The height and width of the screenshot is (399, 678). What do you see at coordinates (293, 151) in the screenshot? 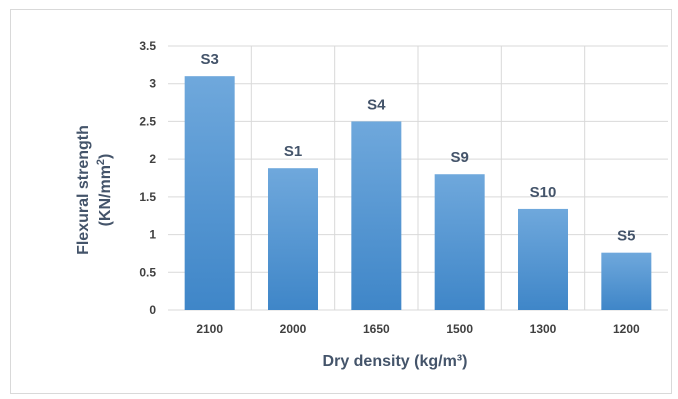
I see `data-label-S1: S1` at bounding box center [293, 151].